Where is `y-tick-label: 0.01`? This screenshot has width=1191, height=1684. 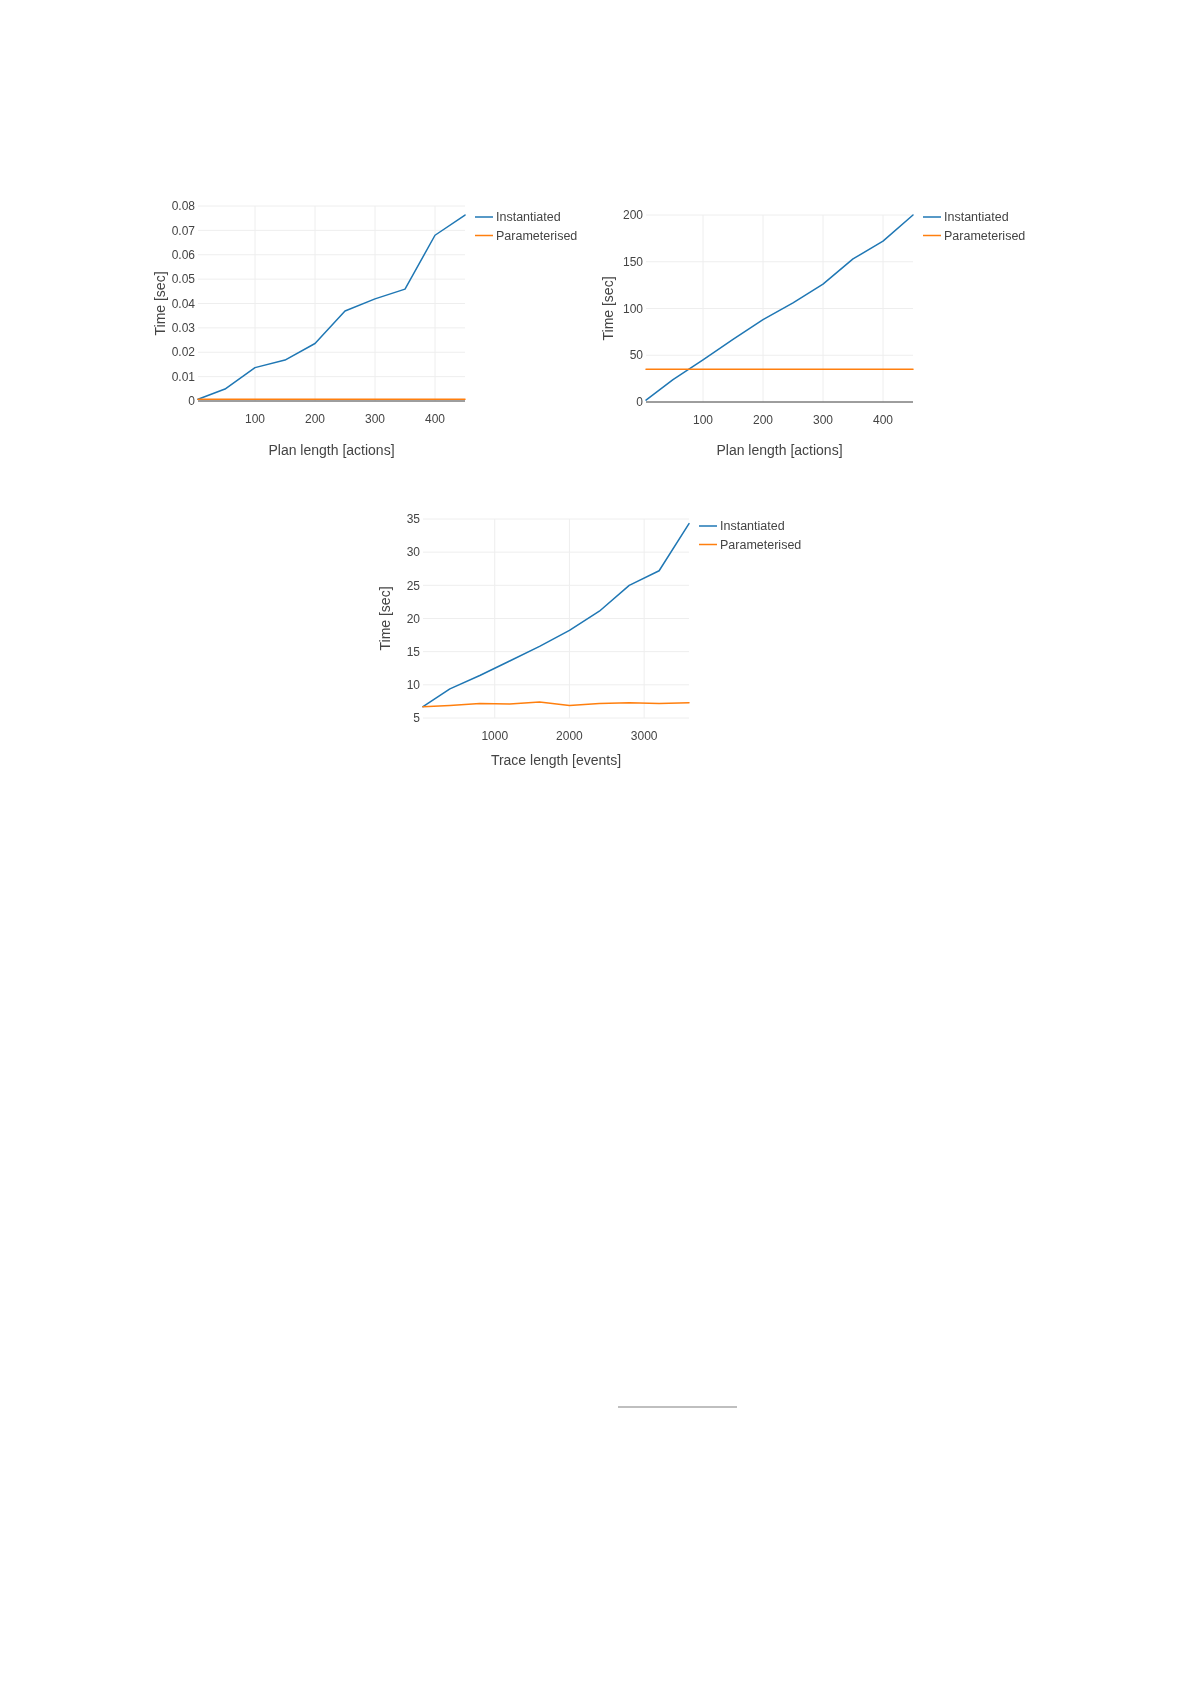 y-tick-label: 0.01 is located at coordinates (183, 376).